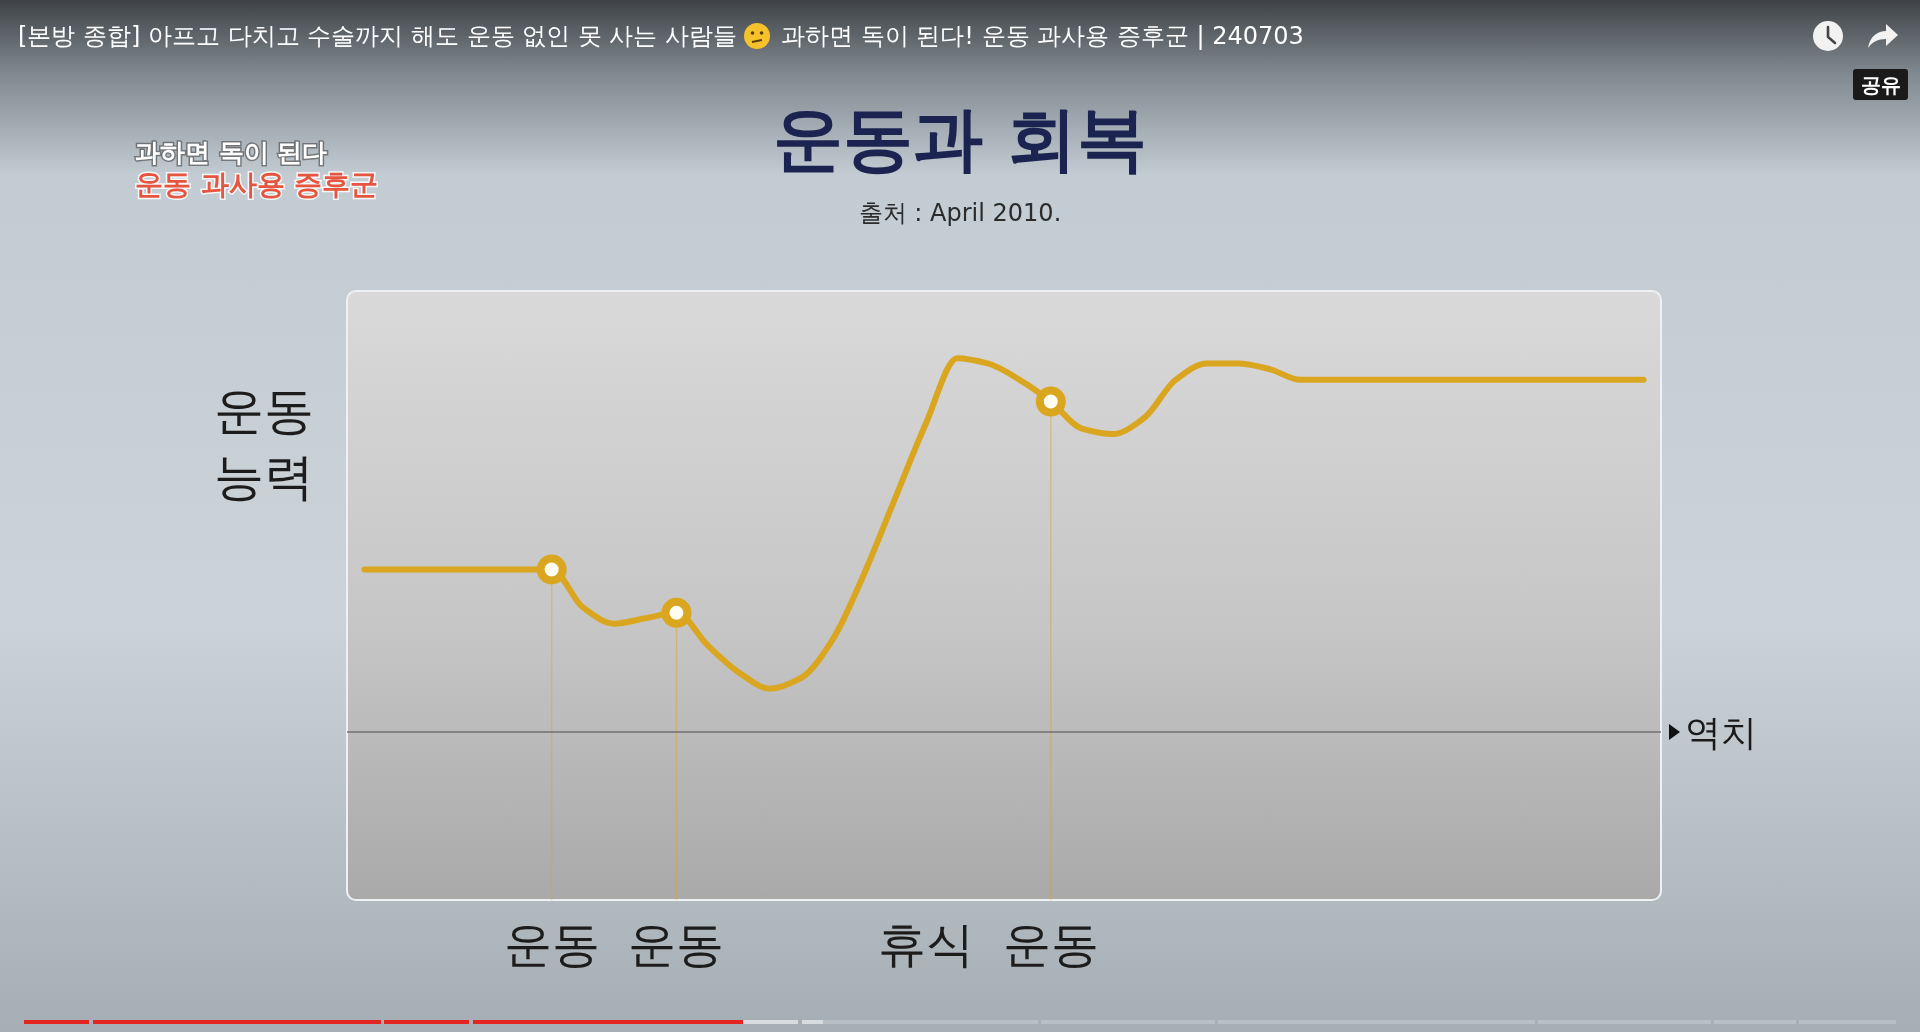 This screenshot has height=1032, width=1920. Describe the element at coordinates (1042, 36) in the screenshot. I see `text: 과하면 독이 된다! 운동 과사용 증후군 | 240703` at that location.